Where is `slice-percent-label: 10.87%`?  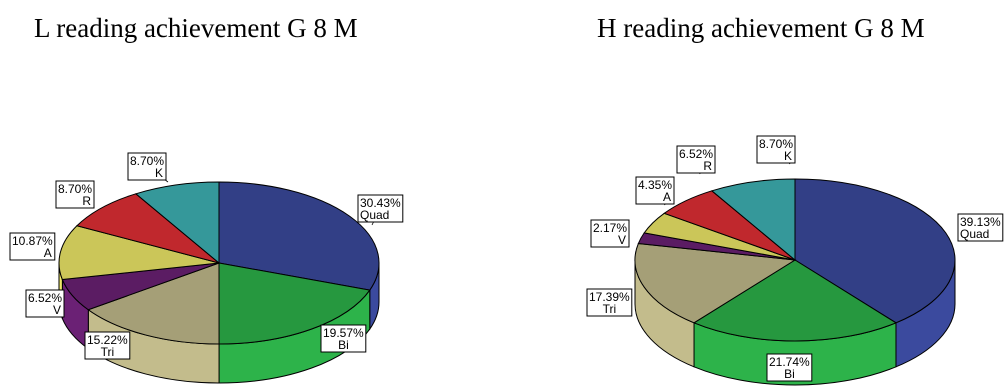
slice-percent-label: 10.87% is located at coordinates (32, 241).